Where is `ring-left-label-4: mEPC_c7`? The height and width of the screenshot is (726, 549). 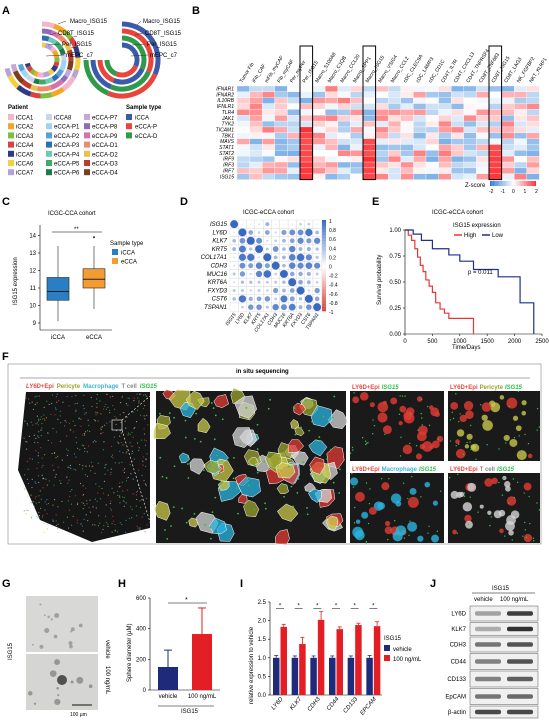 ring-left-label-4: mEPC_c7 is located at coordinates (80, 56).